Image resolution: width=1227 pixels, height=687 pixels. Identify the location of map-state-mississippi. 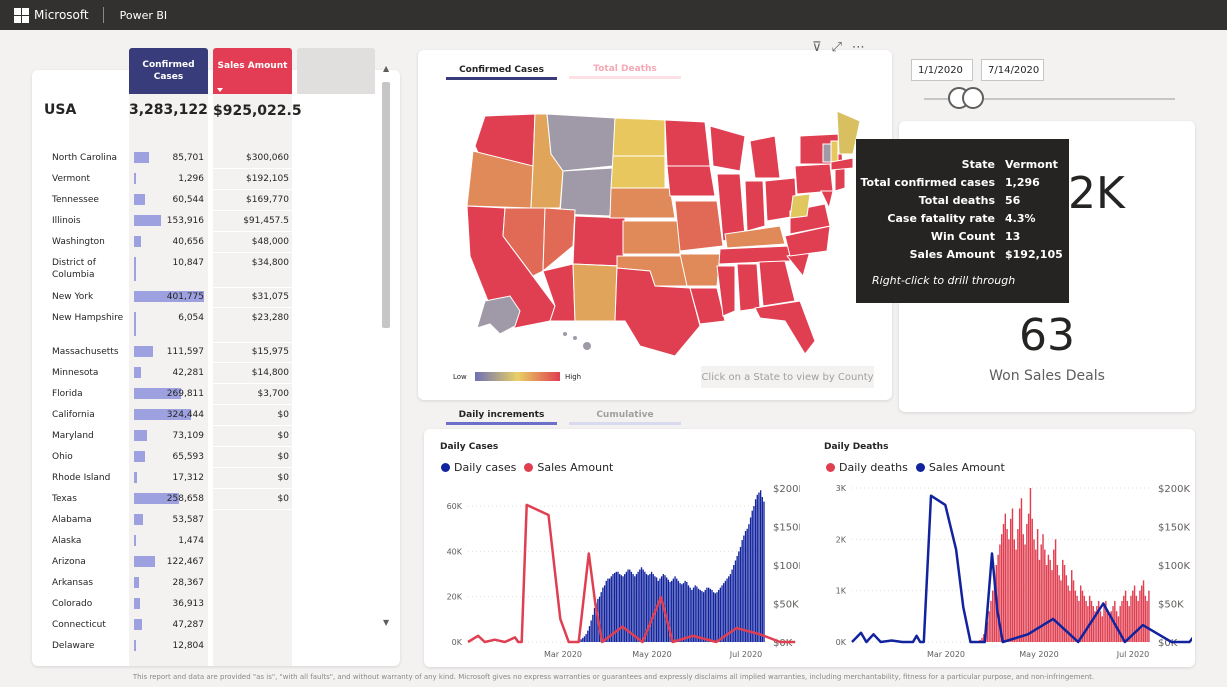
(726, 291).